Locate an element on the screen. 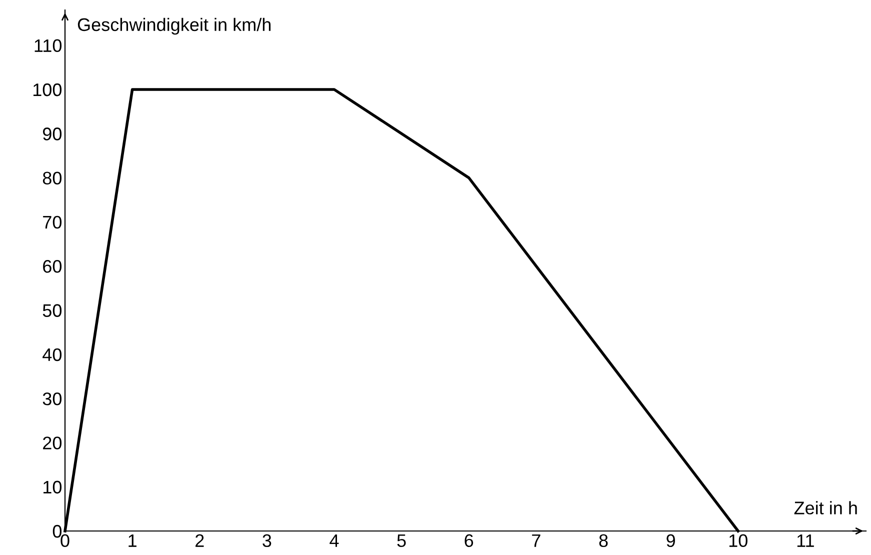 Image resolution: width=871 pixels, height=555 pixels. y-tick-label: 30 is located at coordinates (52, 399).